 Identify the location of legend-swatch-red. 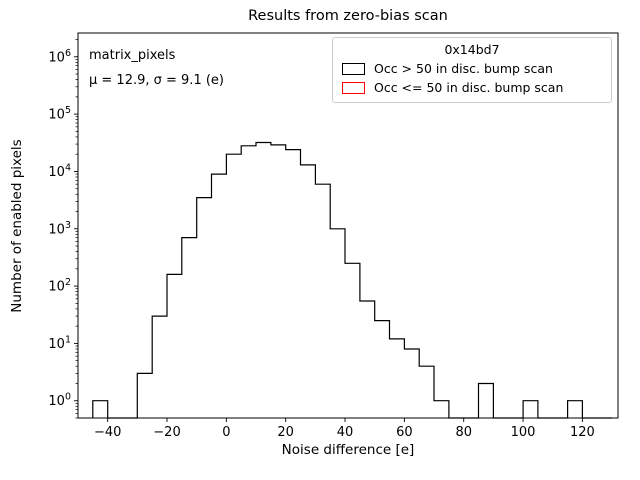
(353, 87).